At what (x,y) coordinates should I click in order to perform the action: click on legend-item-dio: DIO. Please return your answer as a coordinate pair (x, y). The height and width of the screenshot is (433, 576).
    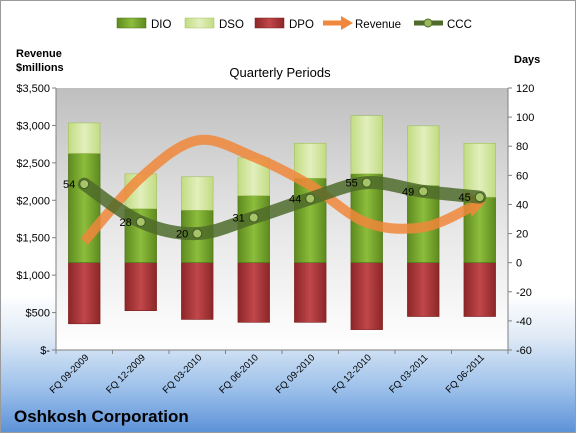
    Looking at the image, I should click on (144, 24).